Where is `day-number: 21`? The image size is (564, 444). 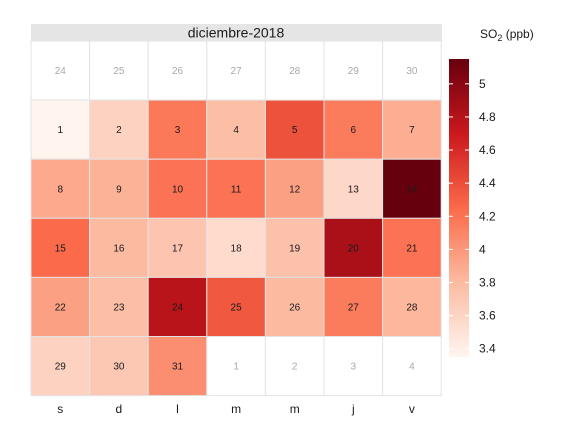
day-number: 21 is located at coordinates (412, 248).